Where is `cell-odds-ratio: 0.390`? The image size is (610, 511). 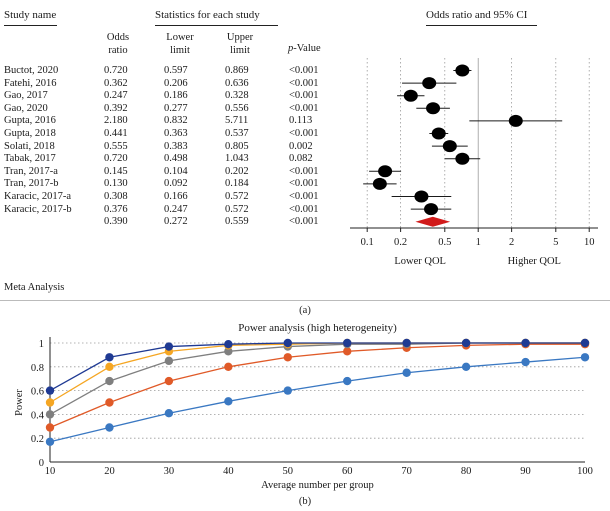 cell-odds-ratio: 0.390 is located at coordinates (116, 222).